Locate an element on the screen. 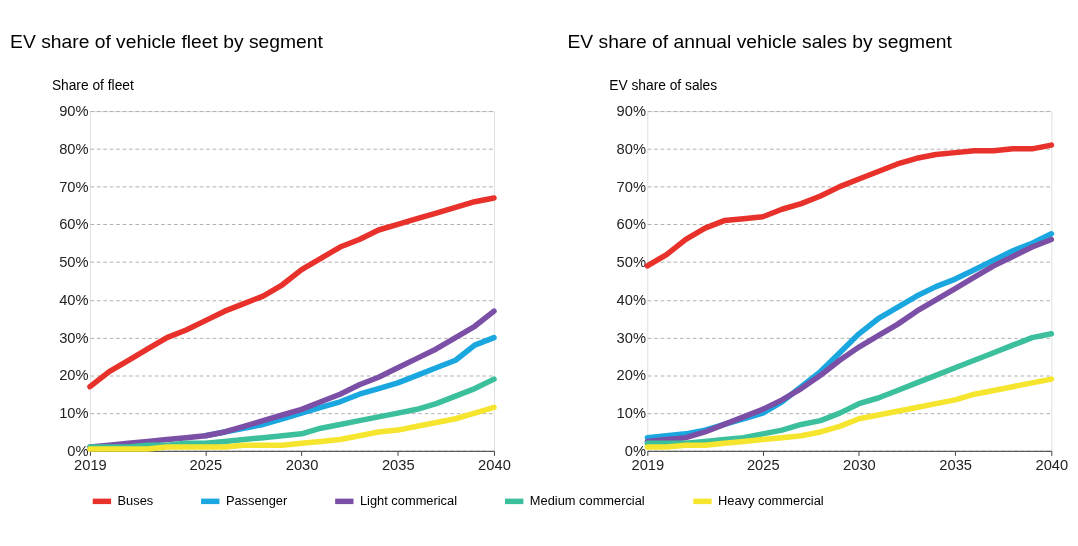 The width and height of the screenshot is (1078, 546). chart-title: EV share of vehicle fleet by segment is located at coordinates (167, 41).